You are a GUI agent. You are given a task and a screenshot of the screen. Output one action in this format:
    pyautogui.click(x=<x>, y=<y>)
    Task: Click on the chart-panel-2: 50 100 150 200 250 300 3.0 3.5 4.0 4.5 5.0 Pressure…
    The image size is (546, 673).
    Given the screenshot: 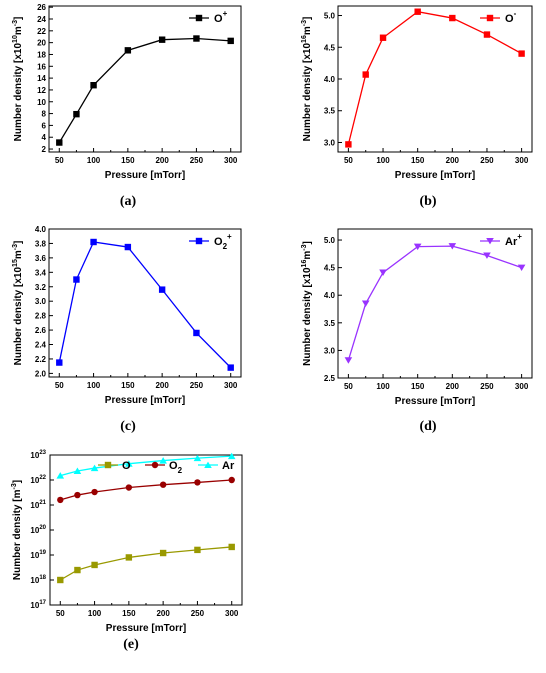 What is the action you would take?
    pyautogui.click(x=417, y=107)
    